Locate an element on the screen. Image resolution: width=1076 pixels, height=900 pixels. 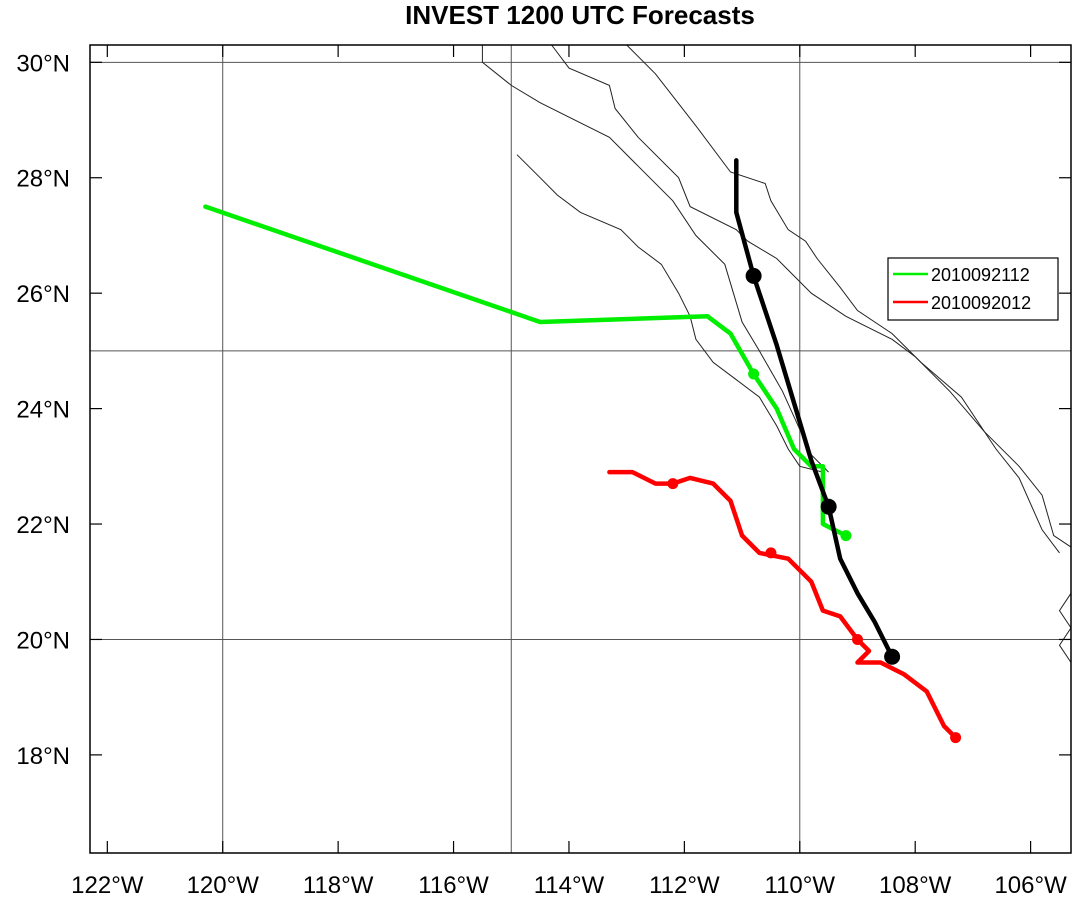
legend: 2010092112 2010092012 is located at coordinates (973, 289).